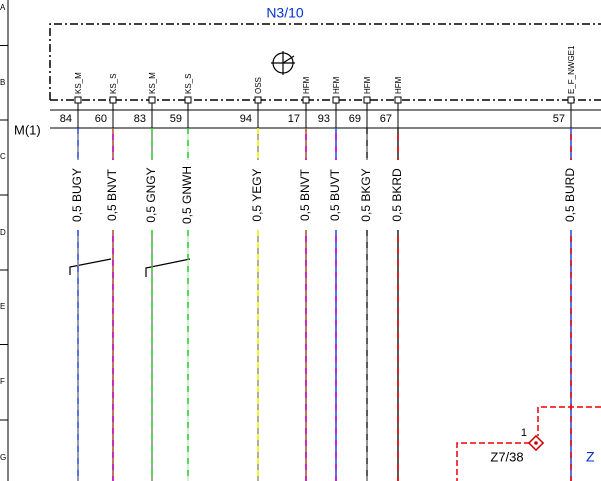 This screenshot has width=601, height=481. Describe the element at coordinates (3, 7) in the screenshot. I see `margin-letter: A` at that location.